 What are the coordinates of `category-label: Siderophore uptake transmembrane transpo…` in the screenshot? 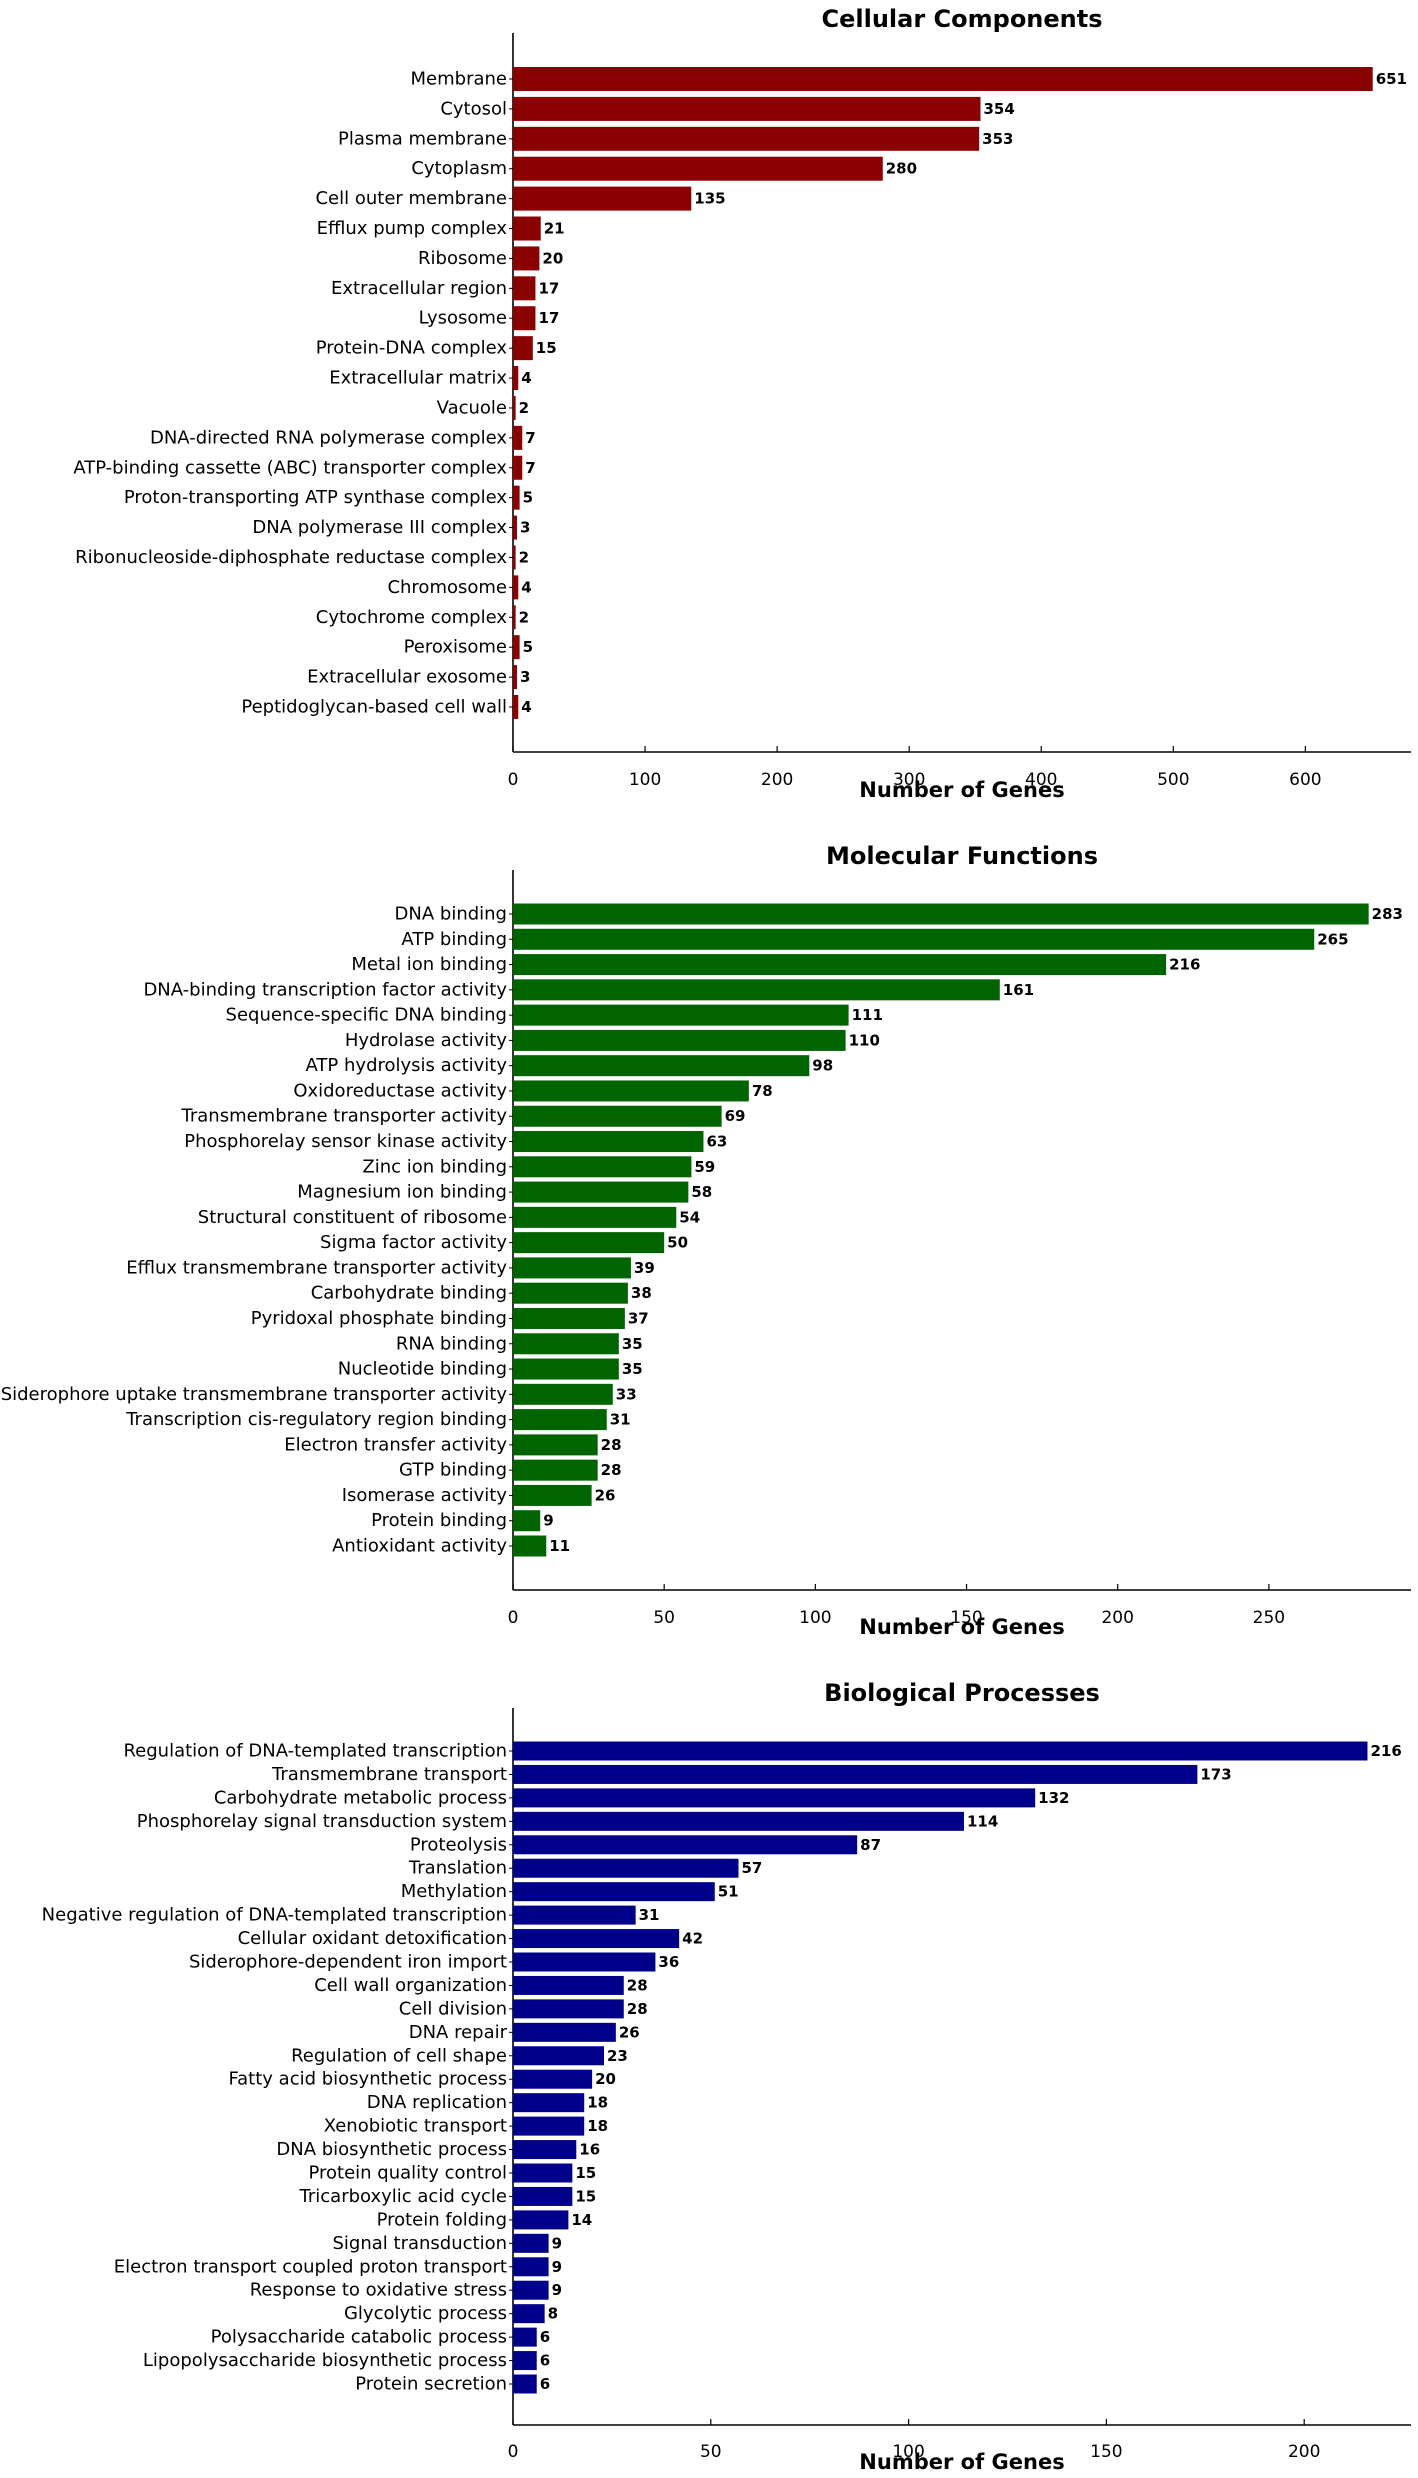 It's located at (254, 1394).